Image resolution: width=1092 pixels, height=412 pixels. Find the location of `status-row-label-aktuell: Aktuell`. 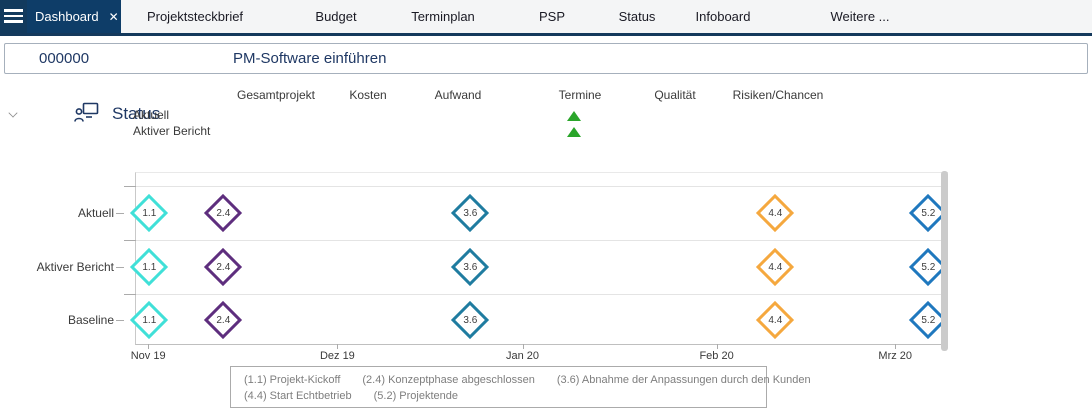

status-row-label-aktuell: Aktuell is located at coordinates (151, 115).